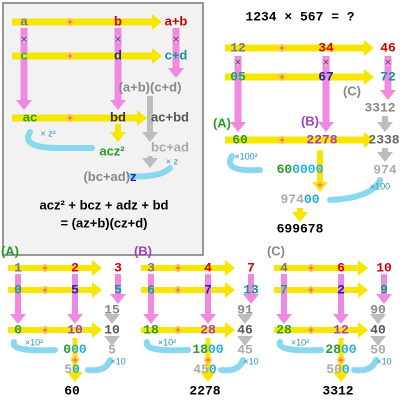 This screenshot has height=400, width=400. What do you see at coordinates (23, 54) in the screenshot?
I see `label: c` at bounding box center [23, 54].